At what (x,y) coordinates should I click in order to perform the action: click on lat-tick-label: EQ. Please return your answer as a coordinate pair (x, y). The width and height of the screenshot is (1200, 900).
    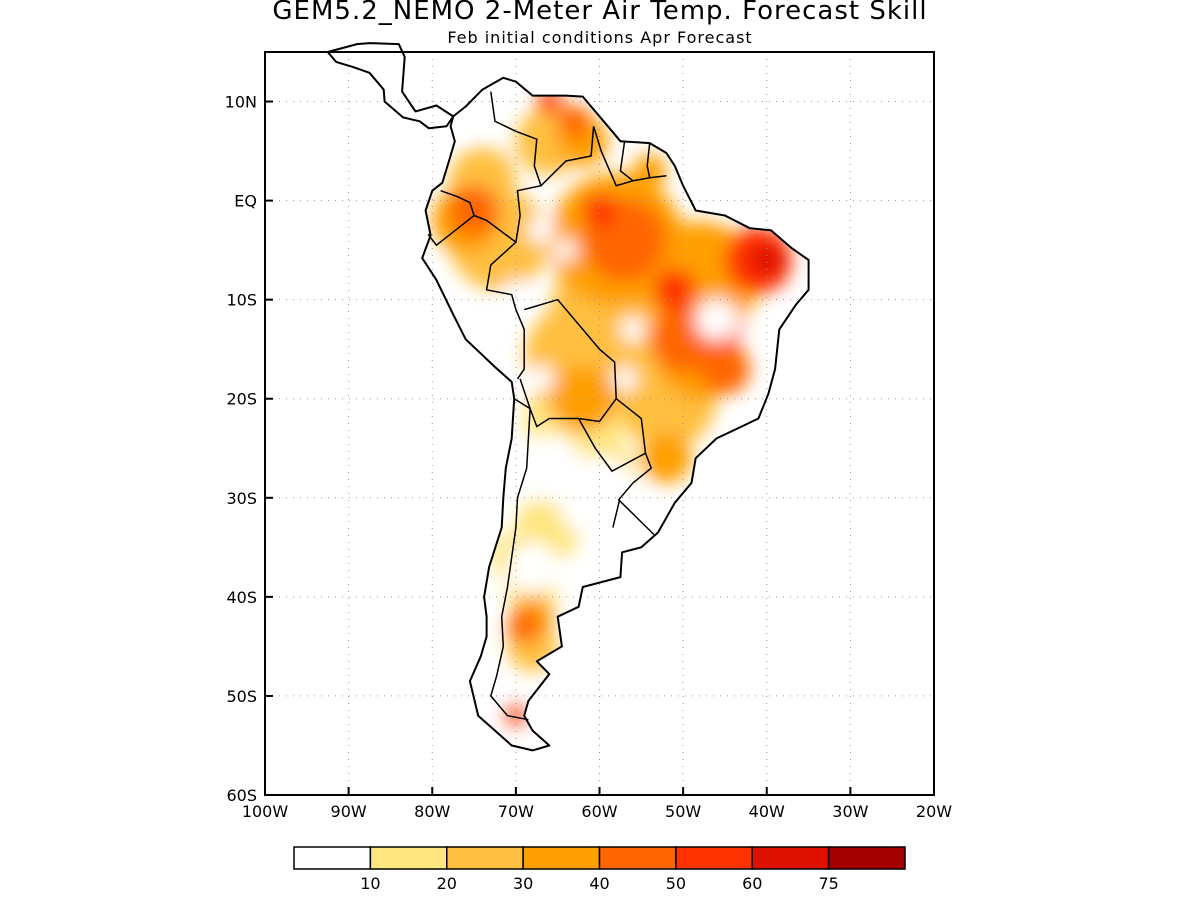
    Looking at the image, I should click on (245, 201).